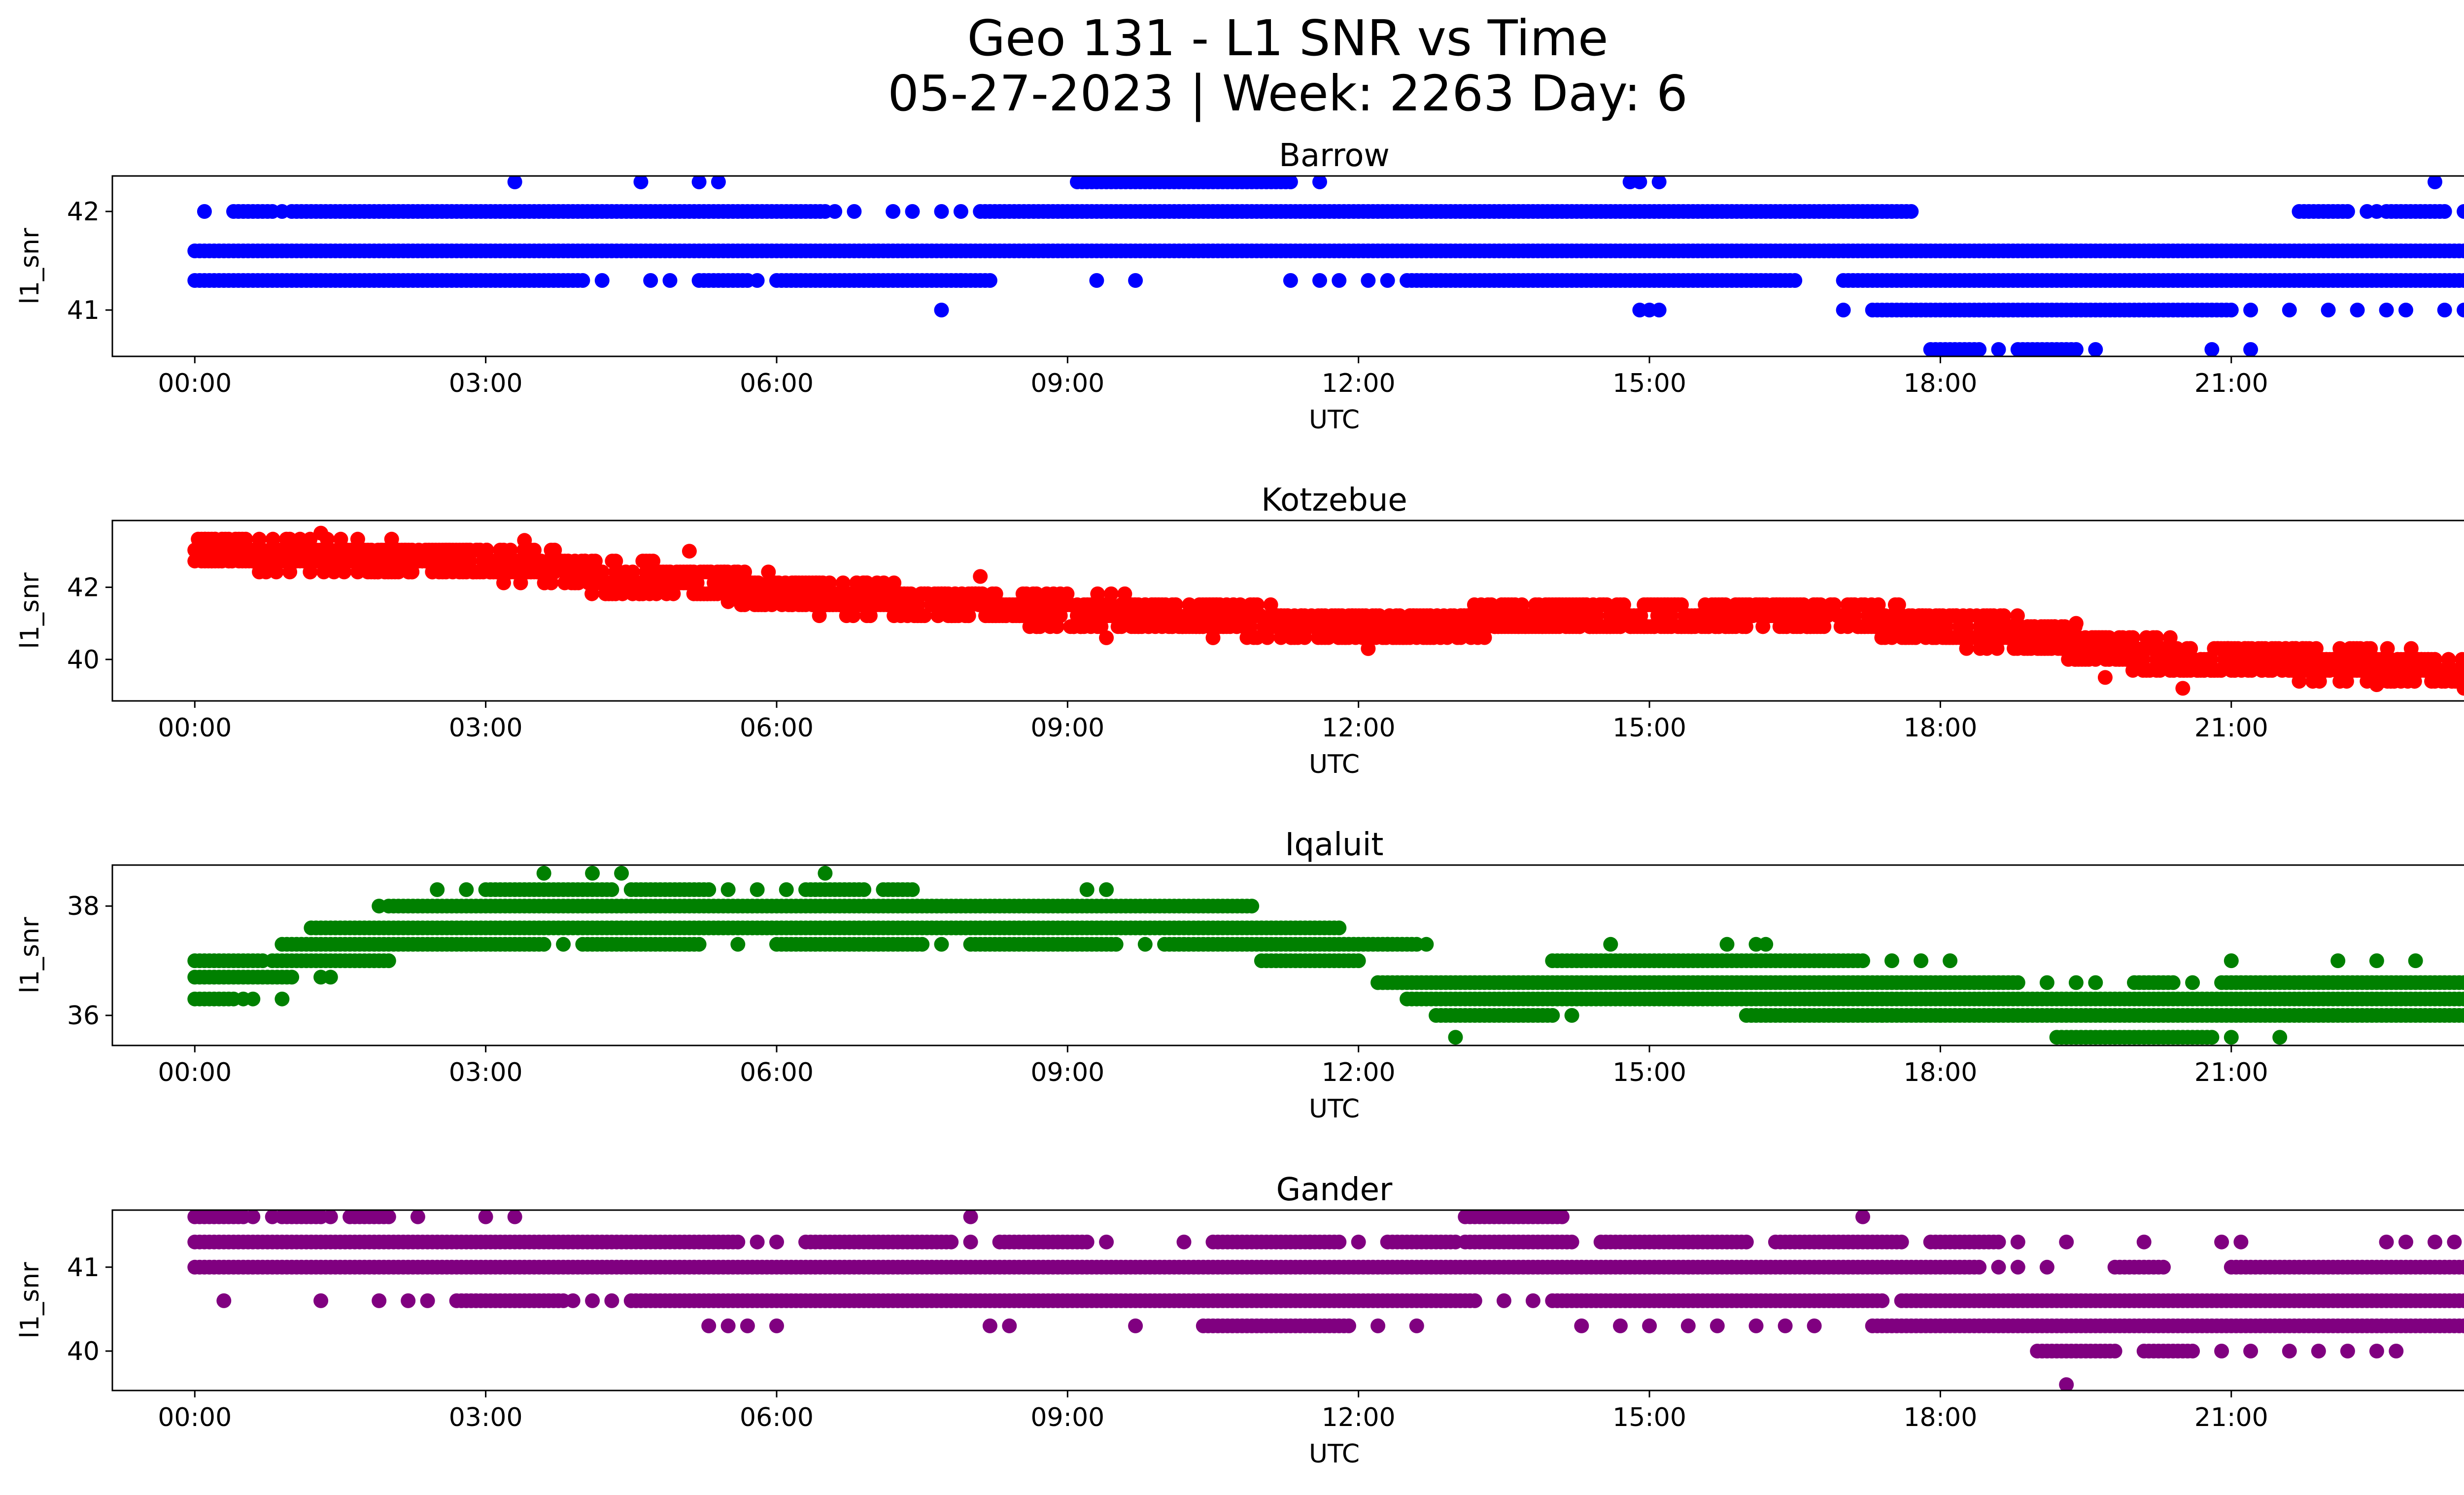  I want to click on x-tick-label: 09:00, so click(1067, 728).